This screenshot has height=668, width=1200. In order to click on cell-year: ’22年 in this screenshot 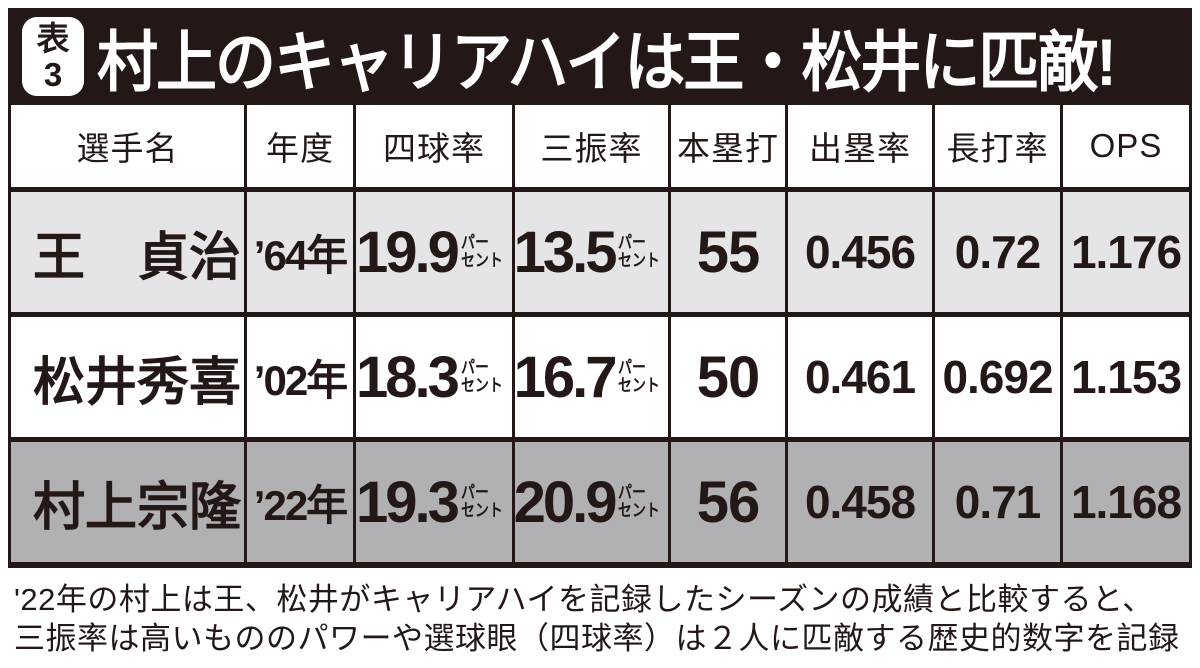, I will do `click(300, 502)`.